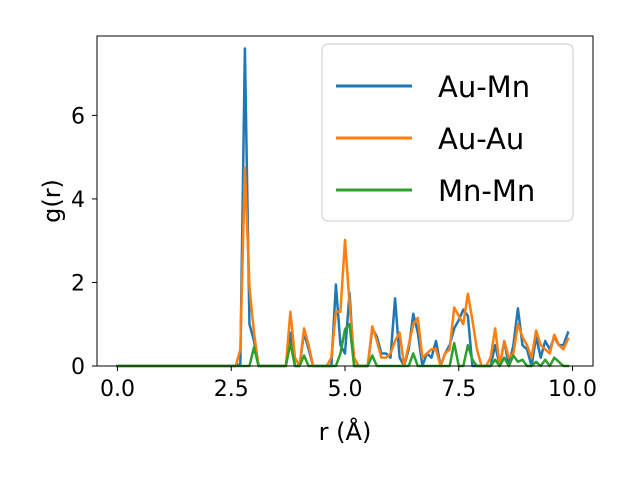 This screenshot has width=640, height=480. I want to click on legend: Au-Mn Au-Au Mn-Mn, so click(447, 132).